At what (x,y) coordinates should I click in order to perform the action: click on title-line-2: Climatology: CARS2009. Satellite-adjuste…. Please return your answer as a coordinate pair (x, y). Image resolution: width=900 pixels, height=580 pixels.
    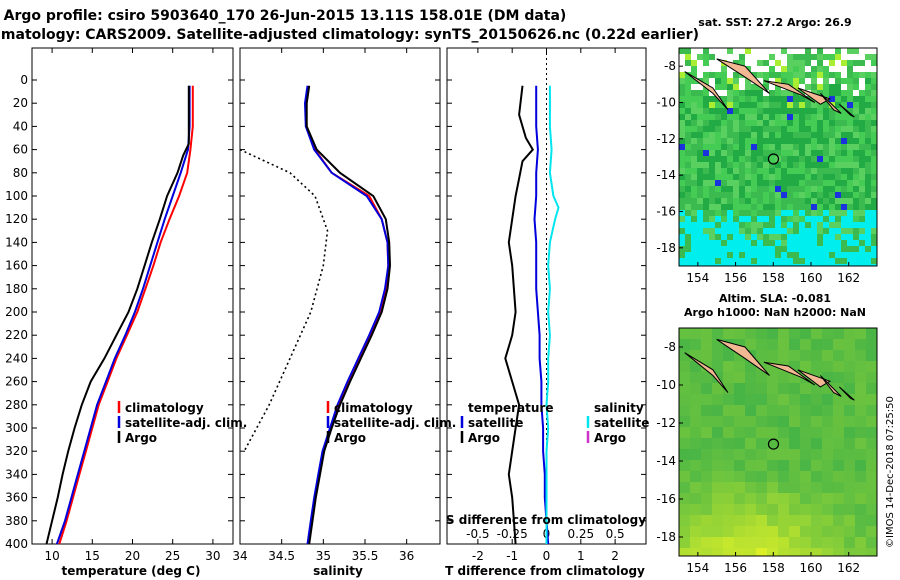
    Looking at the image, I should click on (349, 35).